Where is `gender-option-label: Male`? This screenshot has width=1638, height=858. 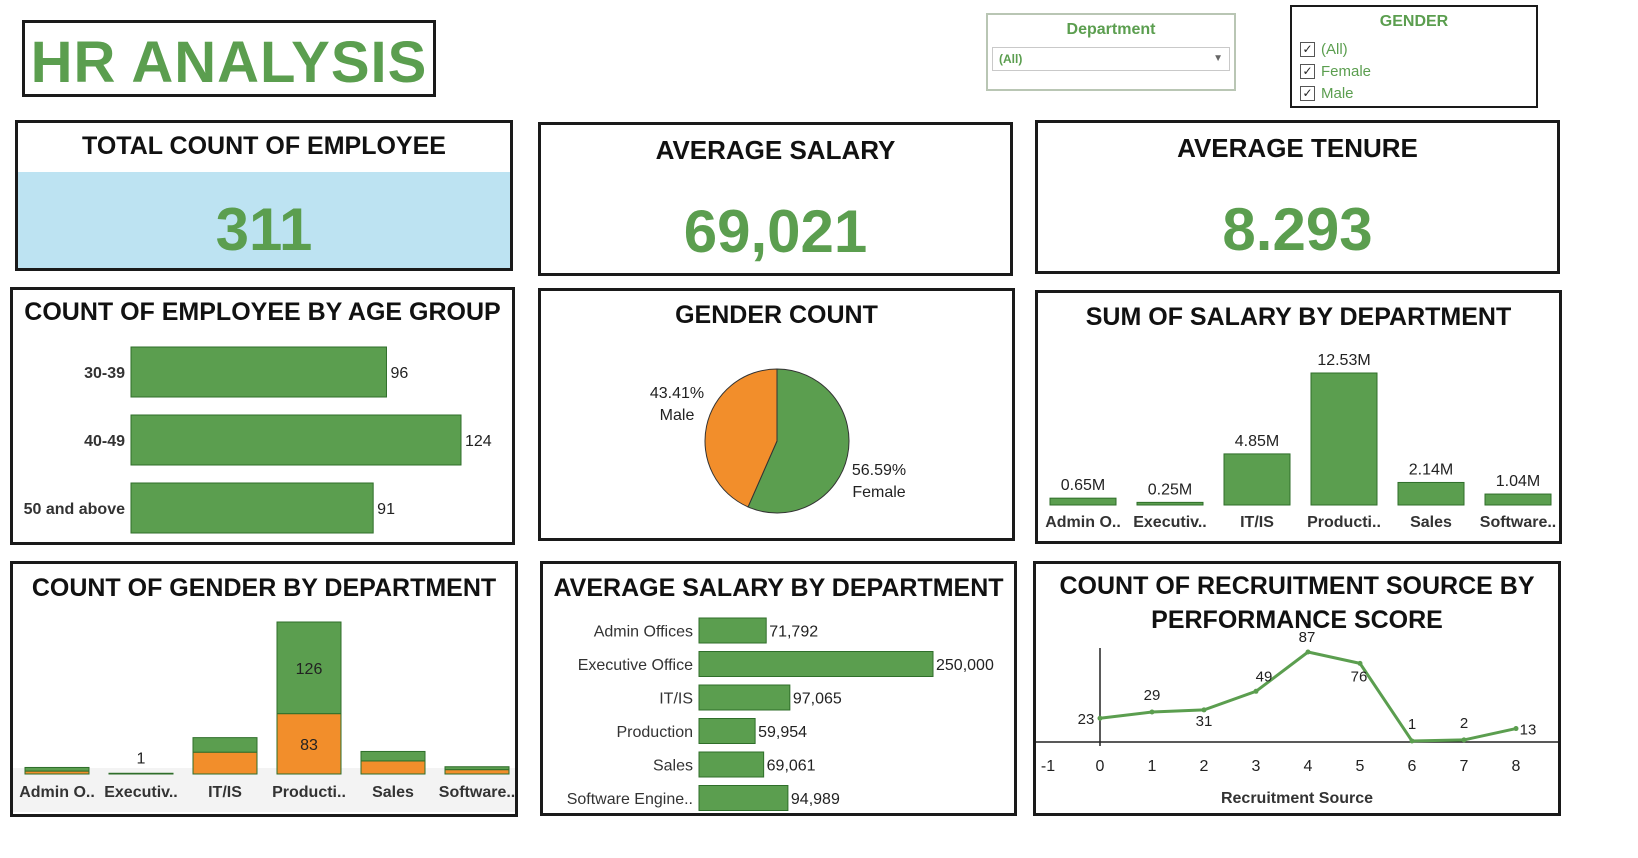
gender-option-label: Male is located at coordinates (1337, 93).